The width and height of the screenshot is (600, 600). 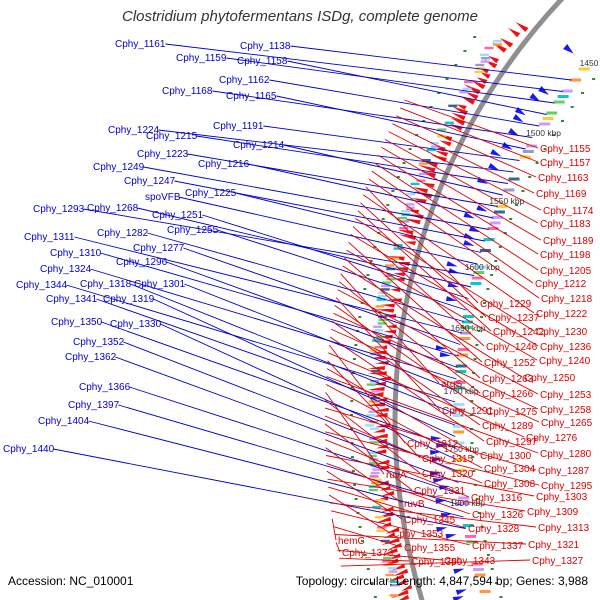 I want to click on left-gene-label: Cphy_1162, so click(x=244, y=80).